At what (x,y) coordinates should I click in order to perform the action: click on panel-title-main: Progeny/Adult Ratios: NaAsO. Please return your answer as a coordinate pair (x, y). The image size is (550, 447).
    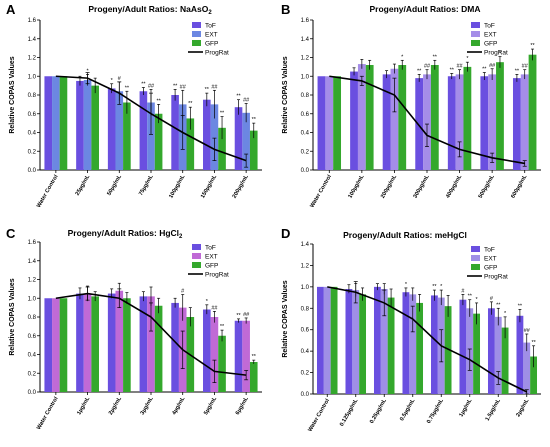
    Looking at the image, I should click on (148, 9).